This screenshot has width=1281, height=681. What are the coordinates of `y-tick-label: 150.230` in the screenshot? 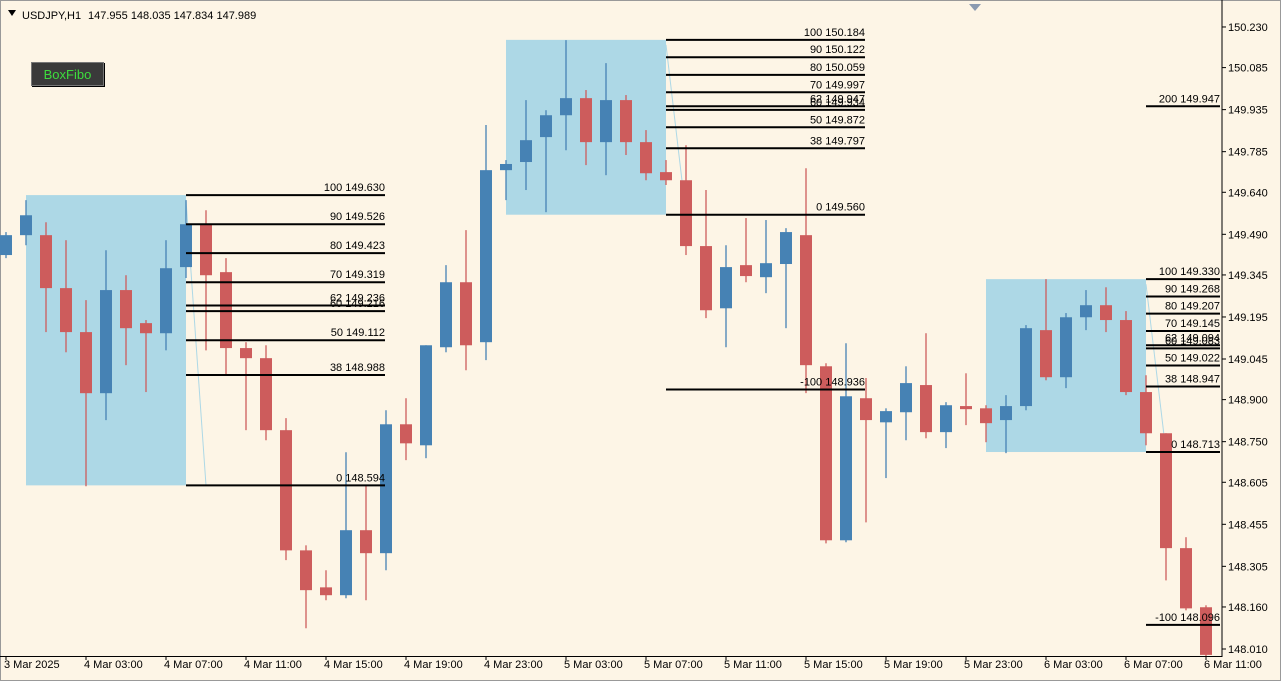 It's located at (1248, 28).